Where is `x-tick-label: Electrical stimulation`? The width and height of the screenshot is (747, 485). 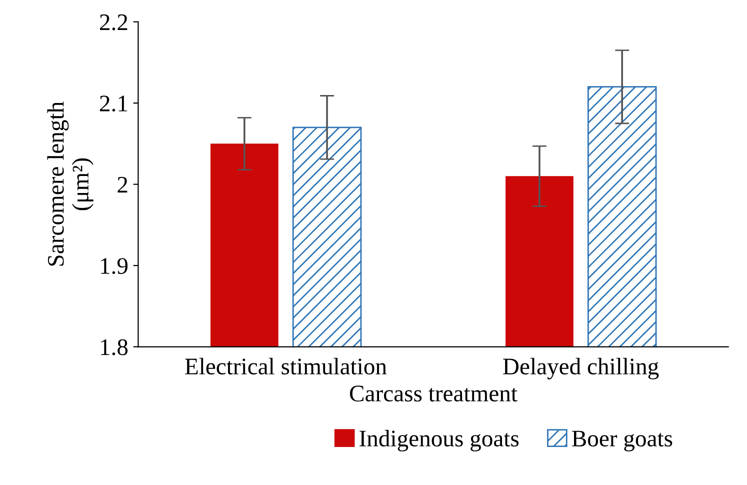
x-tick-label: Electrical stimulation is located at coordinates (286, 366).